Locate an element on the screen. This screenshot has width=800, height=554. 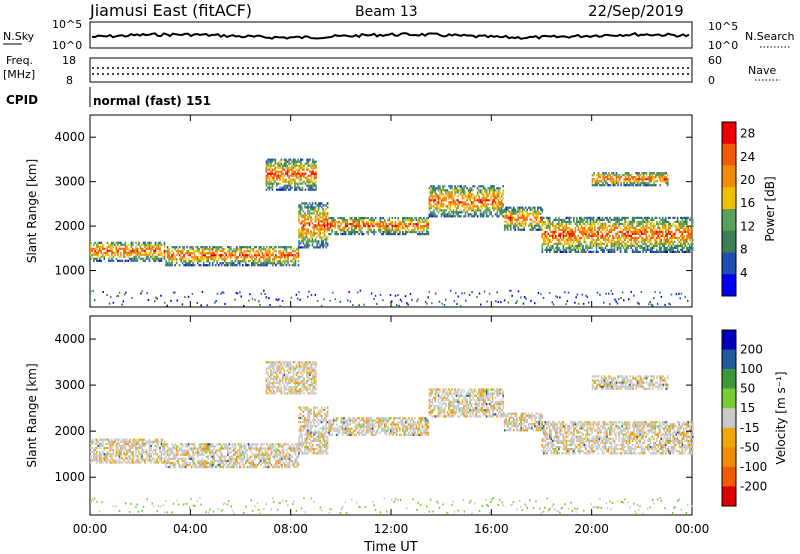
freq-panel-frame is located at coordinates (391, 70).